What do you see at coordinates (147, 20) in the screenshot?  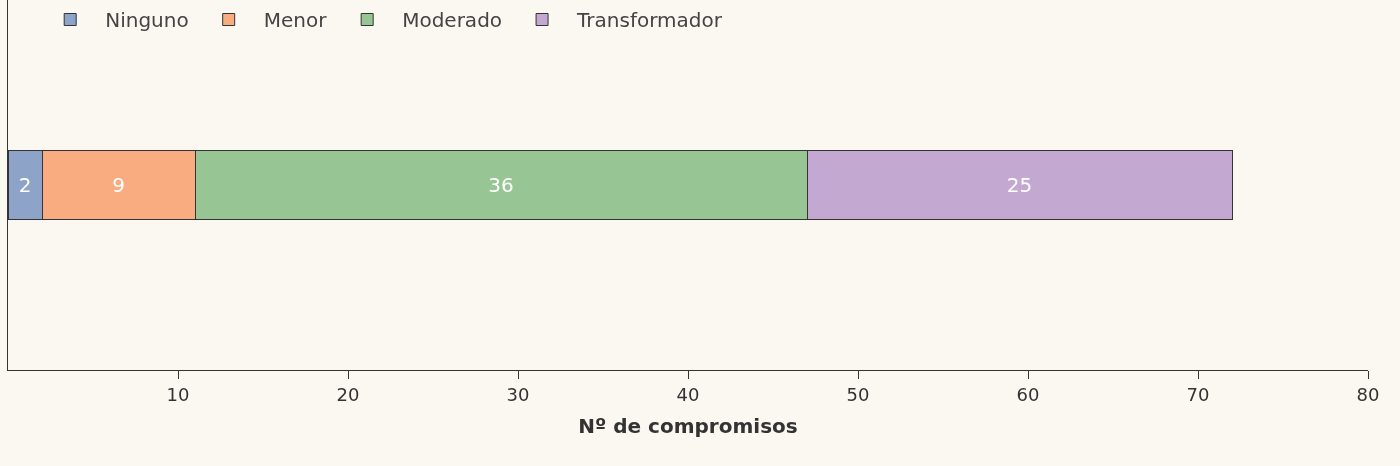 I see `legend-label: Ninguno` at bounding box center [147, 20].